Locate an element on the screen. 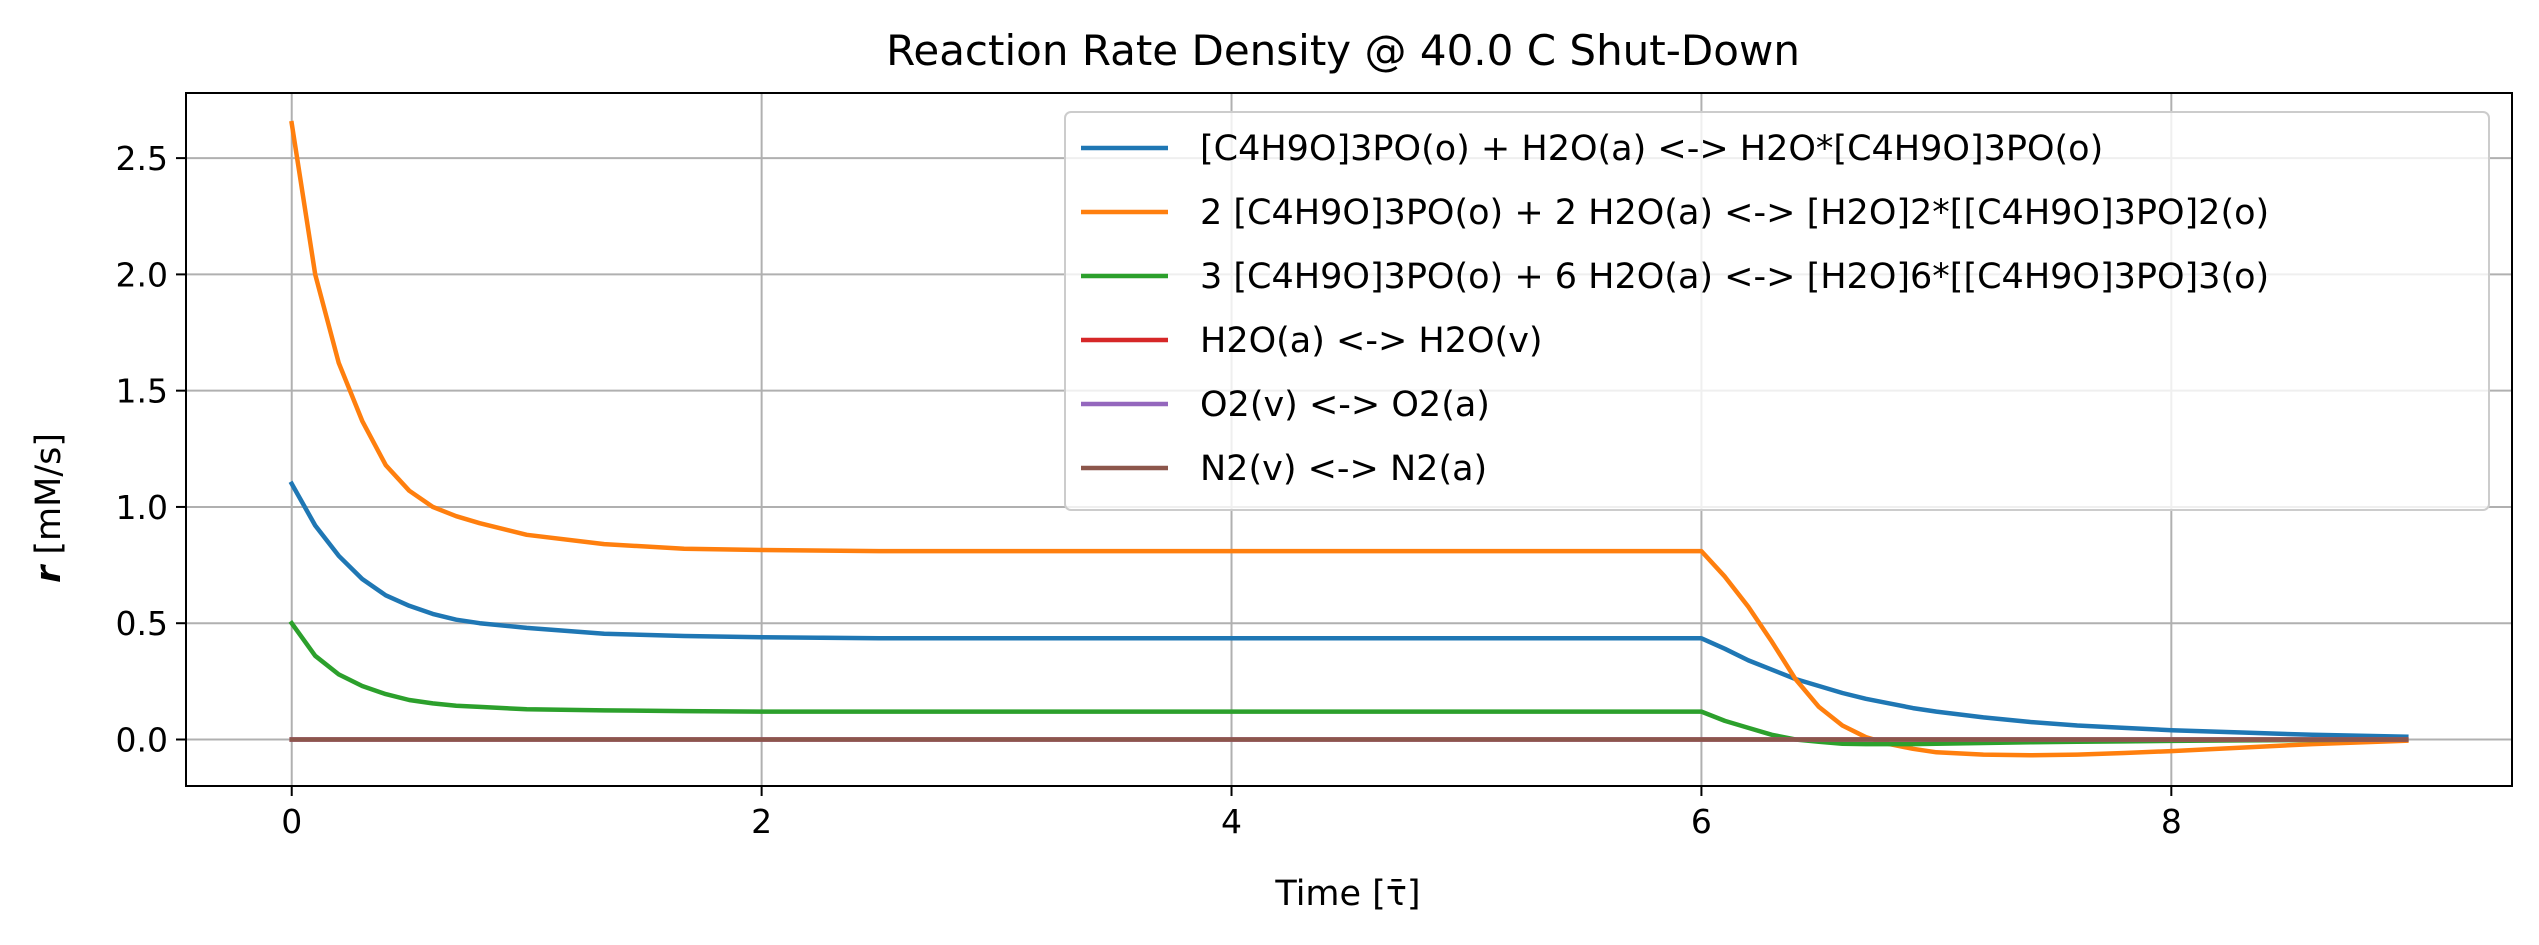  x-axis-ticks: 0 2 4 6 8 is located at coordinates (1231, 813).